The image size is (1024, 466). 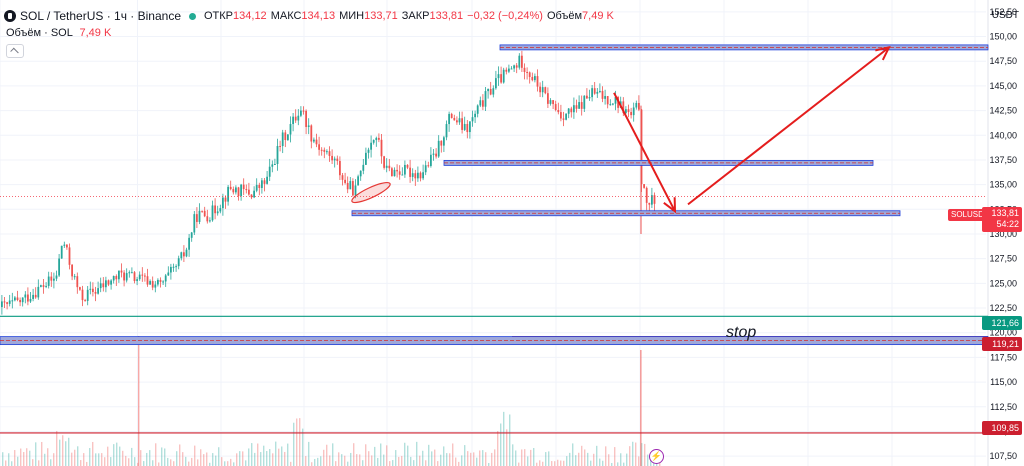 What do you see at coordinates (656, 456) in the screenshot?
I see `lightning-icon: ⚡` at bounding box center [656, 456].